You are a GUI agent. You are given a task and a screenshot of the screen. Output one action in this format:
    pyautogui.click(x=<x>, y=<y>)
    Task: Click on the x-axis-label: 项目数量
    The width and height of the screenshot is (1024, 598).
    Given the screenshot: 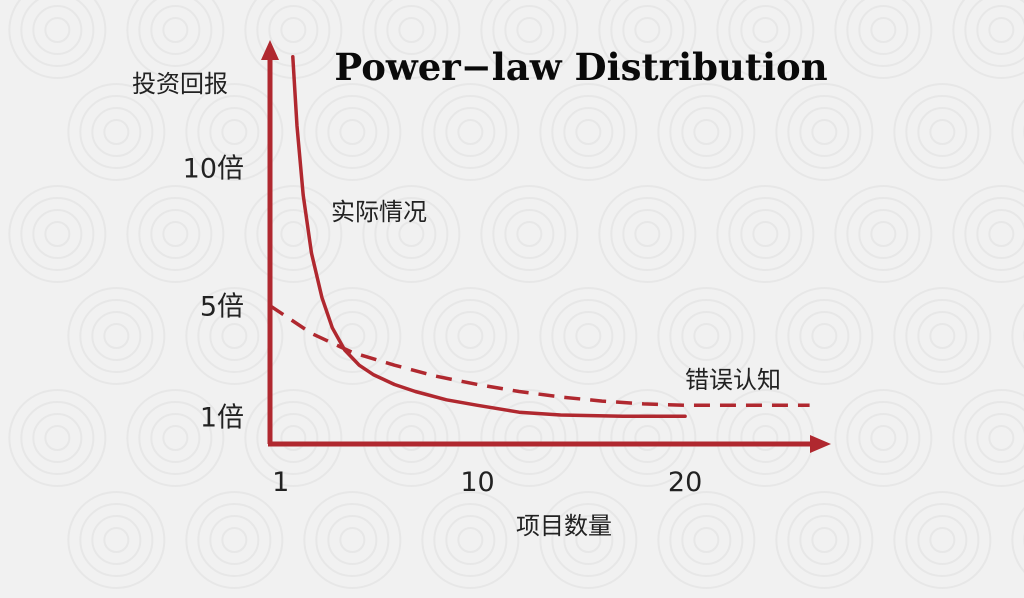 What is the action you would take?
    pyautogui.click(x=564, y=526)
    